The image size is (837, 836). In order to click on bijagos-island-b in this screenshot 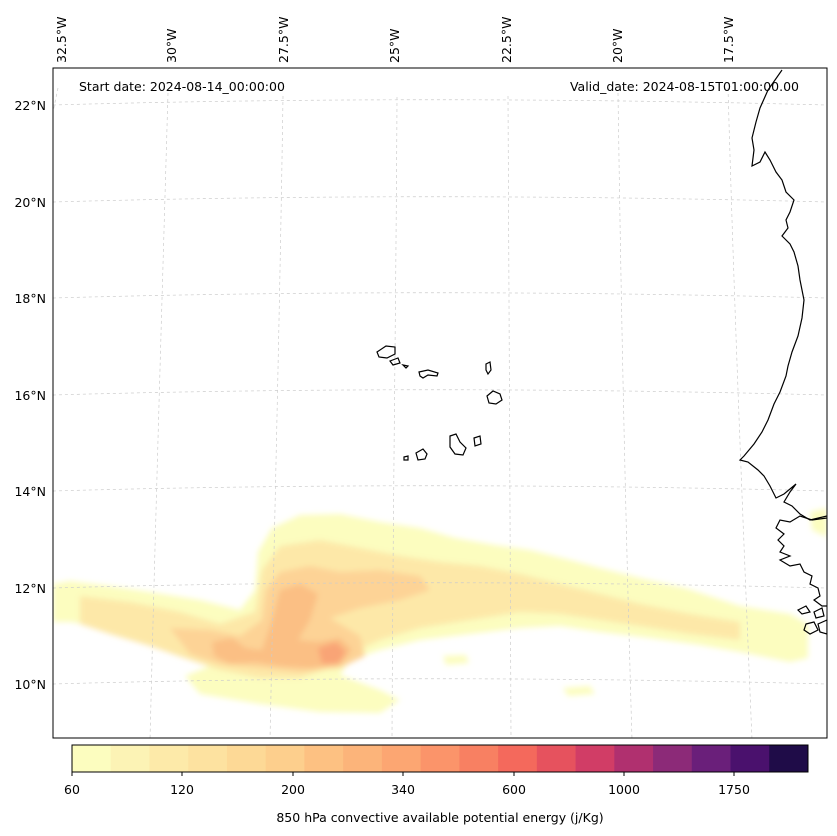, I will do `click(819, 613)`.